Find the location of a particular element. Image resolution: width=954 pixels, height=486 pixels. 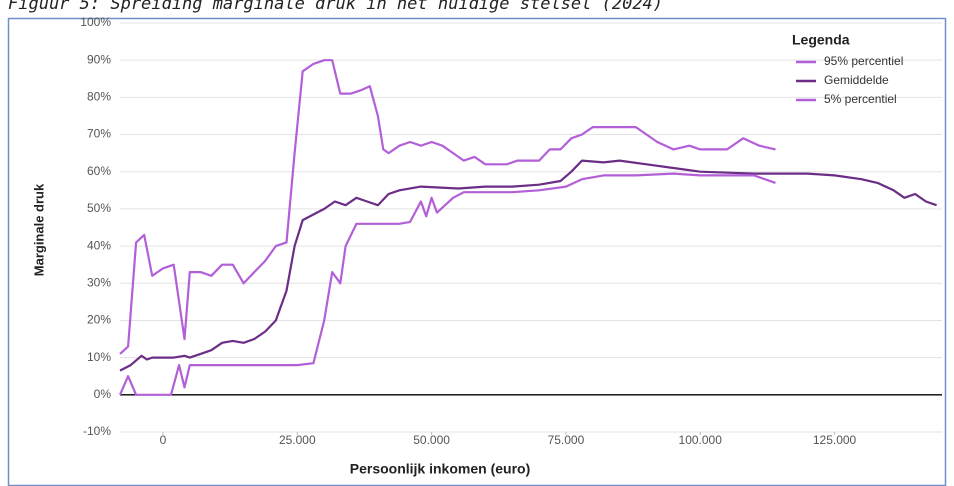

x-tick-label: 0 is located at coordinates (163, 440).